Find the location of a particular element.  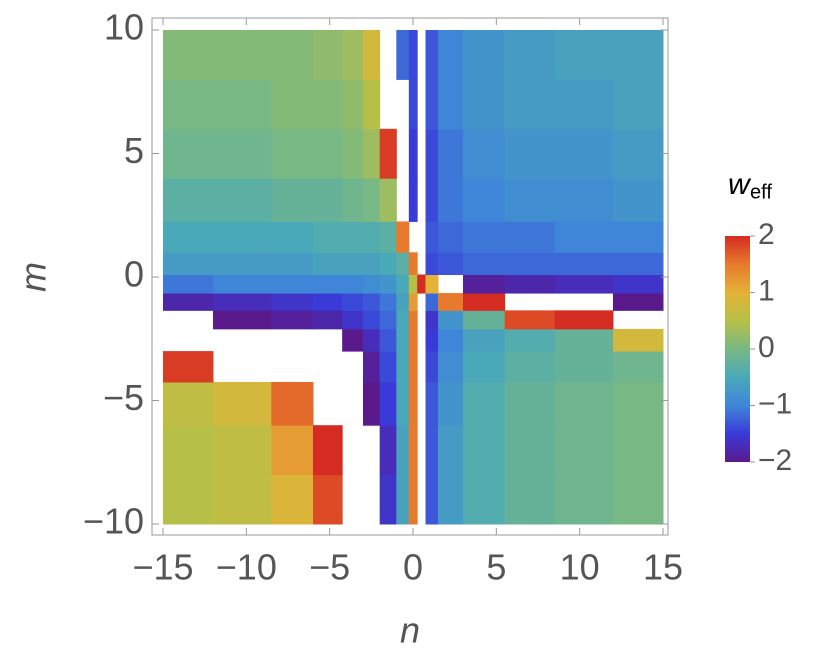

y-tick-label: −10 is located at coordinates (113, 521).